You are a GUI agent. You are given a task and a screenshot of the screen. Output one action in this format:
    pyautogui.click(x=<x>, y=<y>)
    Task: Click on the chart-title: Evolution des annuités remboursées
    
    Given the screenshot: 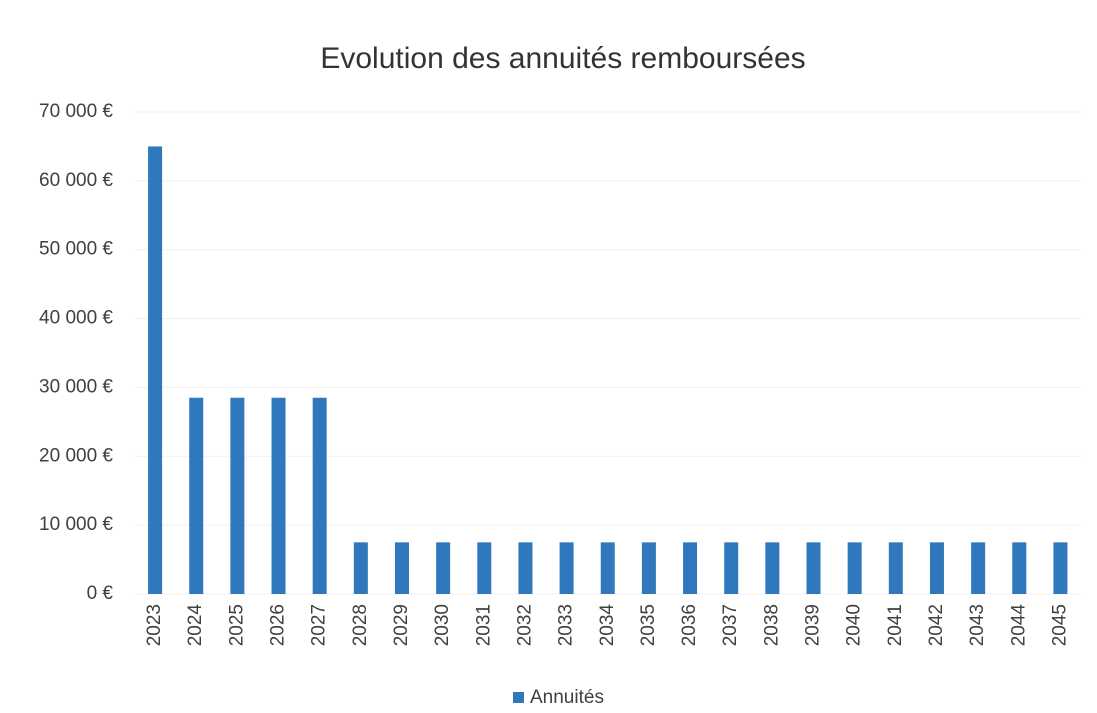 What is the action you would take?
    pyautogui.click(x=562, y=58)
    